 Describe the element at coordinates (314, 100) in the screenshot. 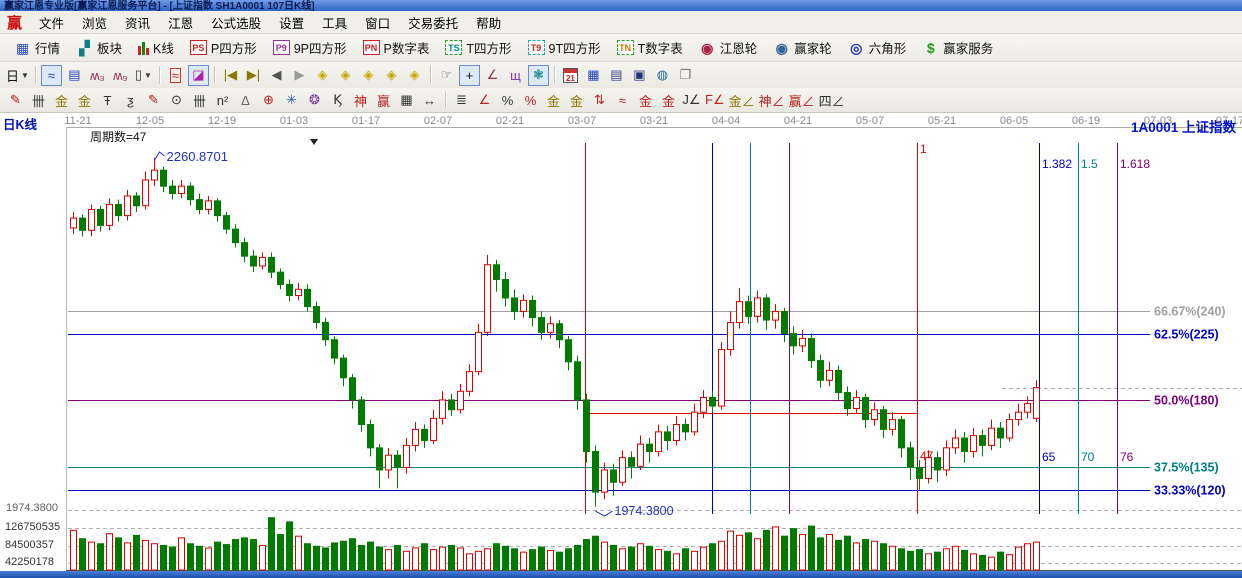

I see `grid-web-tool: ❂` at that location.